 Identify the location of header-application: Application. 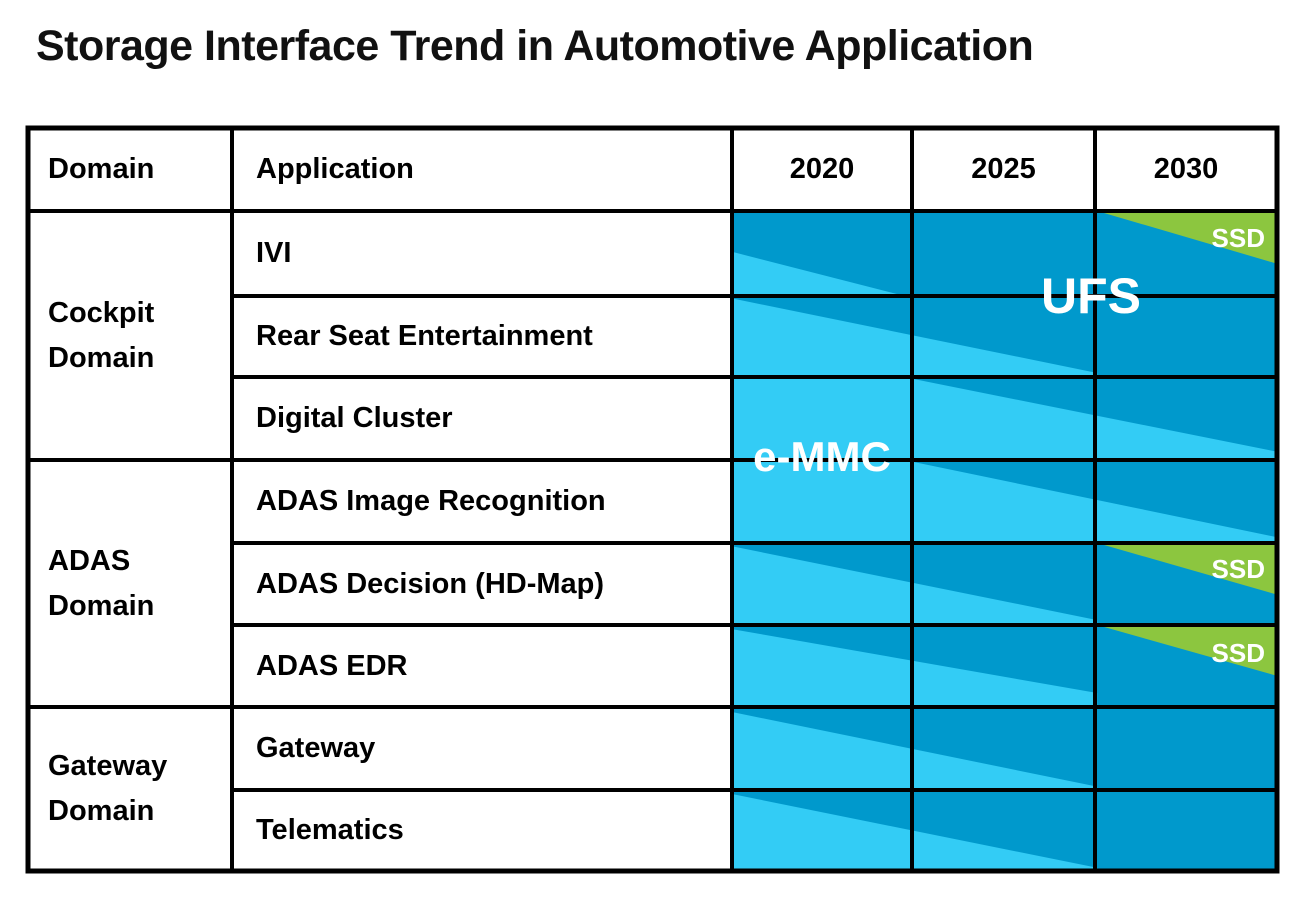
(335, 169).